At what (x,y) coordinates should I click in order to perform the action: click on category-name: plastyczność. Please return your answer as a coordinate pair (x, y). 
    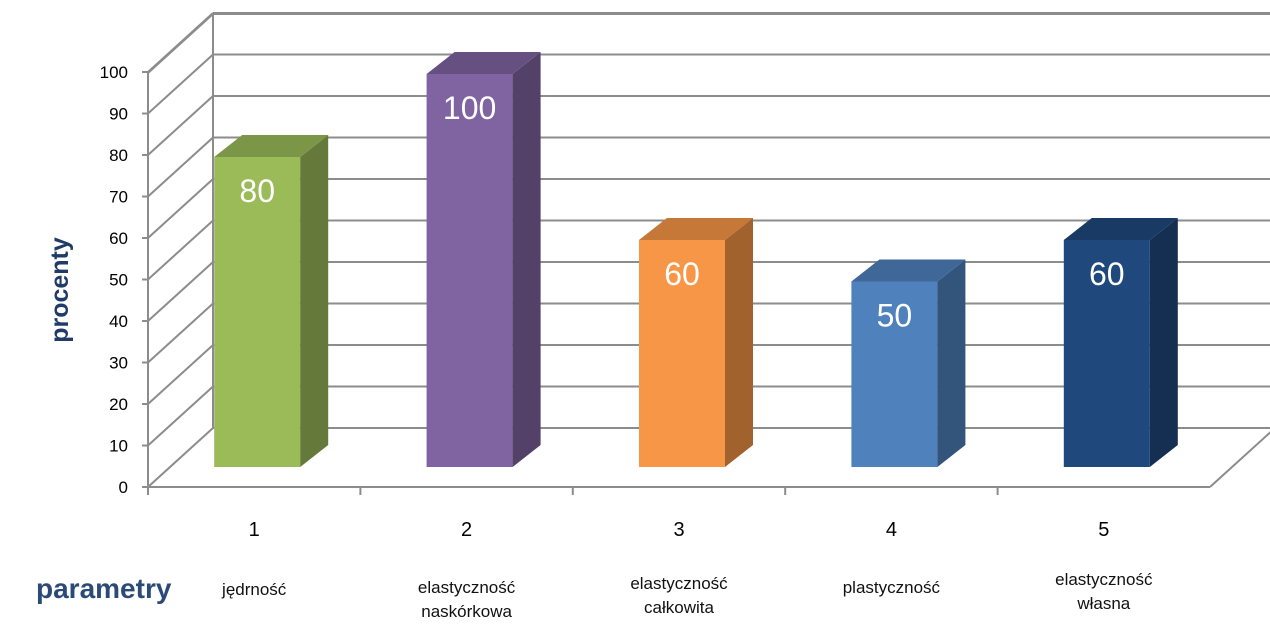
    Looking at the image, I should click on (891, 587).